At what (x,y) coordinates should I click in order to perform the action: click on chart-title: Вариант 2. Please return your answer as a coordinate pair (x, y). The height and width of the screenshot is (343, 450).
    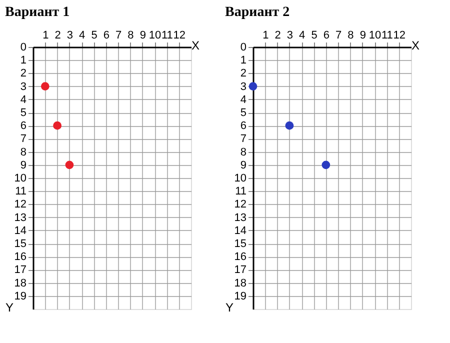
    Looking at the image, I should click on (257, 12).